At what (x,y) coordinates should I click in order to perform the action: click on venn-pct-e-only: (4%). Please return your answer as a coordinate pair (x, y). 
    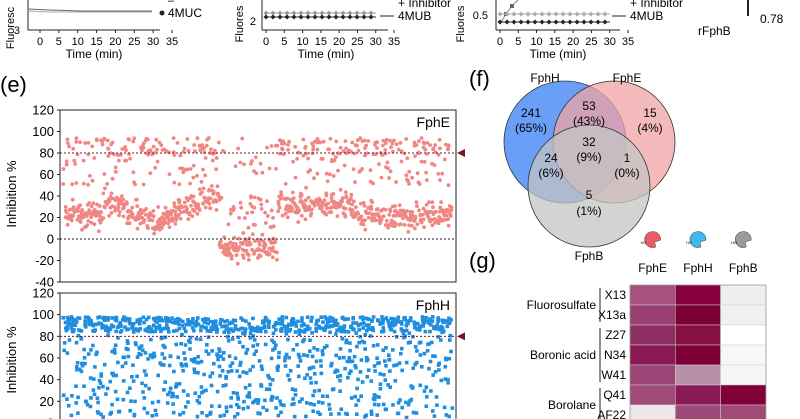
    Looking at the image, I should click on (649, 128).